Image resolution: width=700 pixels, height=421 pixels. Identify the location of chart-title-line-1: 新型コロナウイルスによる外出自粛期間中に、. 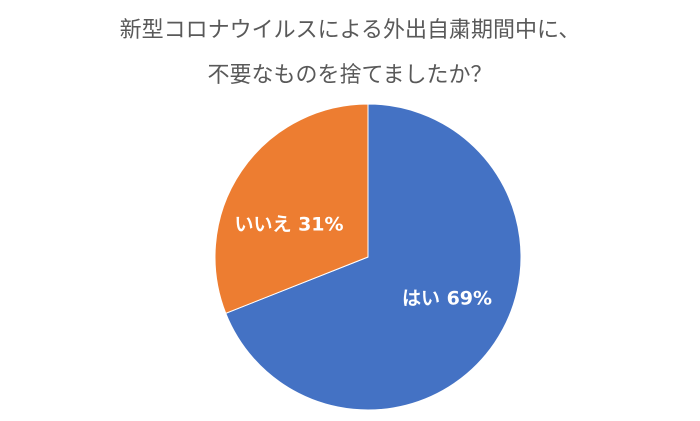
(350, 30).